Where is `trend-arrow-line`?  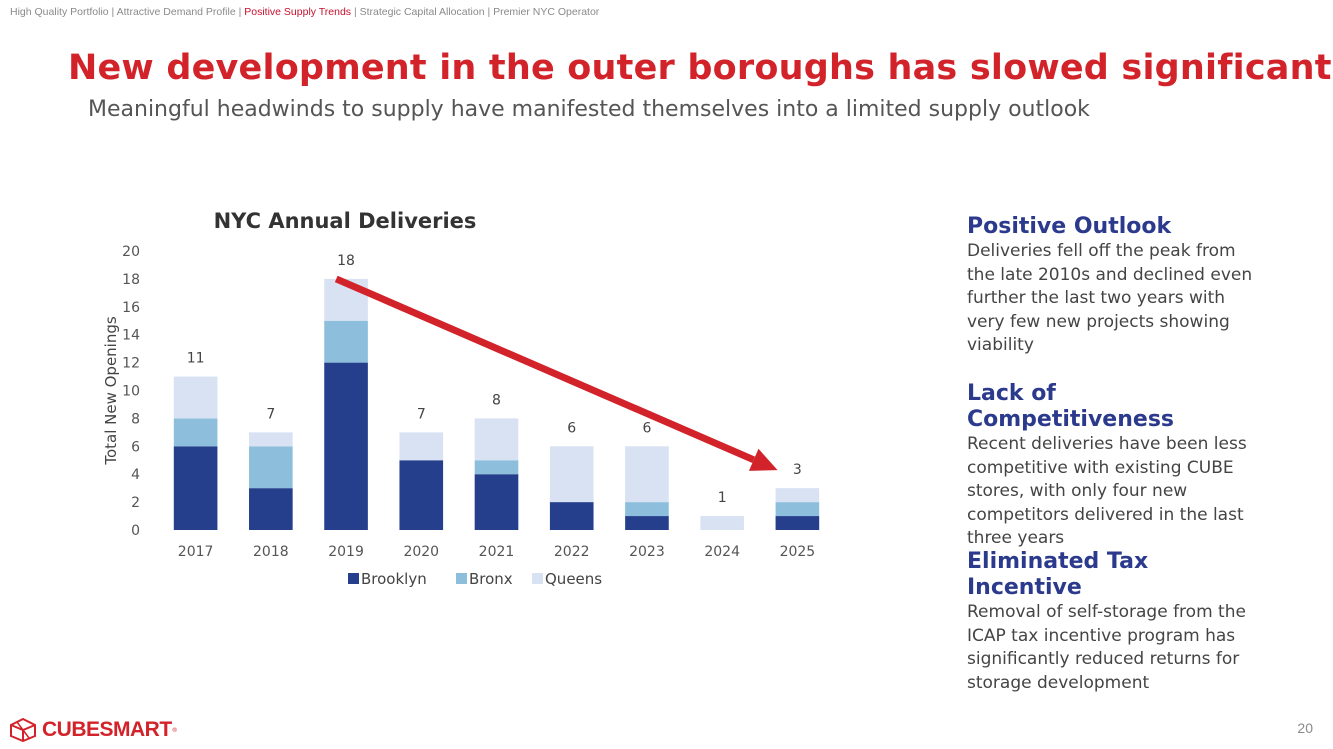 trend-arrow-line is located at coordinates (545, 369).